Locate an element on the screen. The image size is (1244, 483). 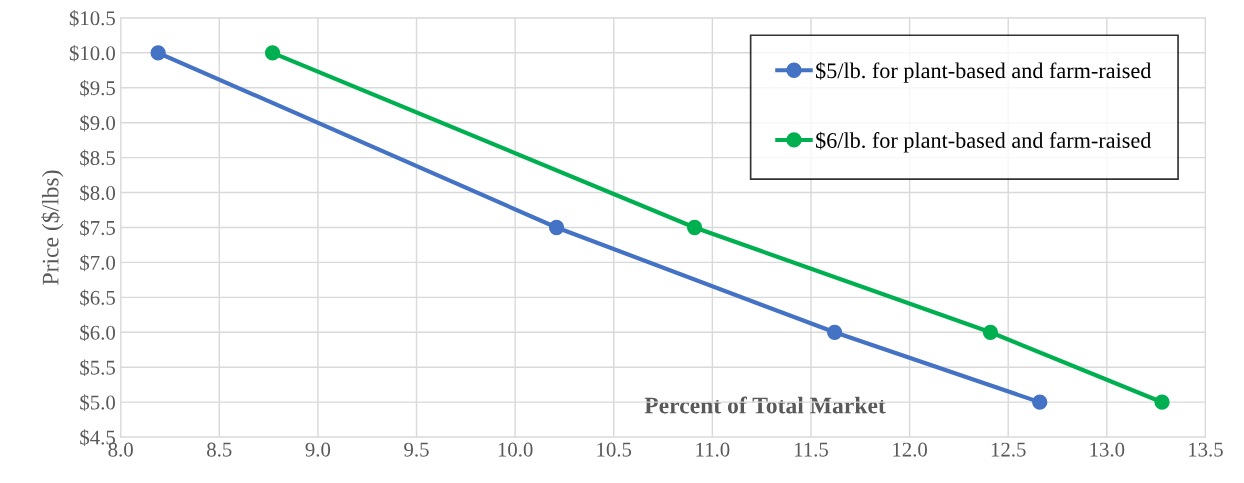
x-tick-label: 11.0 is located at coordinates (713, 449).